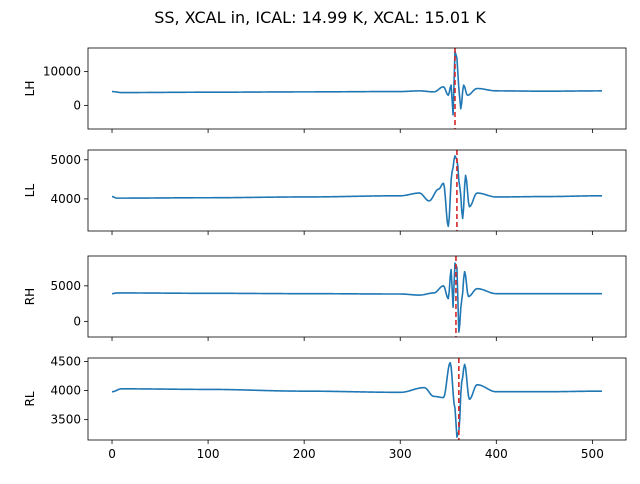 Image resolution: width=640 pixels, height=484 pixels. Describe the element at coordinates (62, 72) in the screenshot. I see `y-tick-label: 10000` at that location.